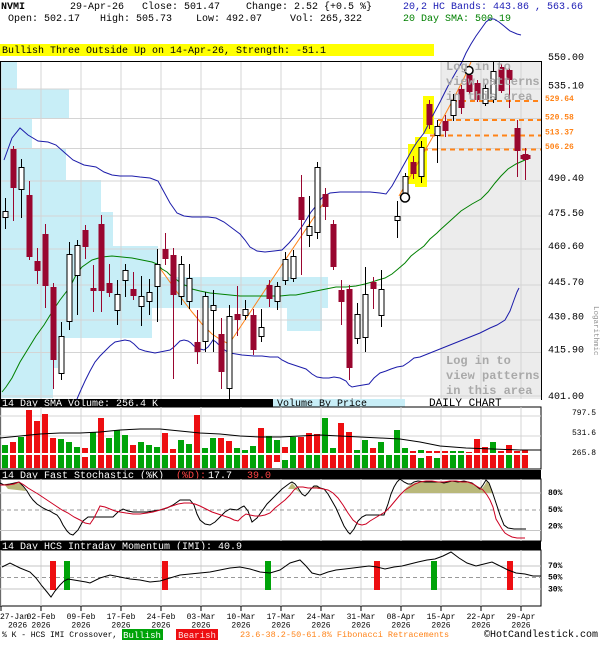  I want to click on svg-text: NVMI, so click(13, 7).